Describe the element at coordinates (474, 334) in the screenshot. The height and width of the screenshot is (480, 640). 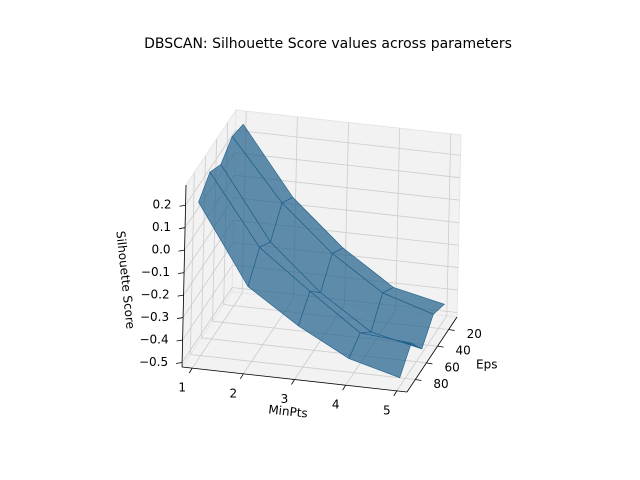
I see `y-tick-label: 20` at that location.